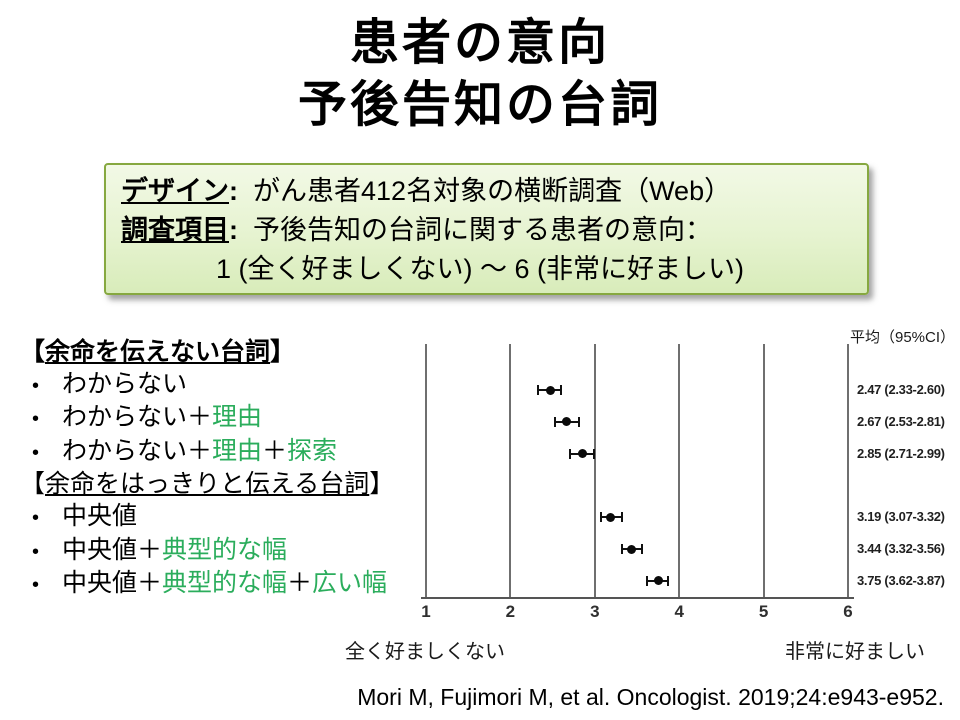 The width and height of the screenshot is (960, 720). Describe the element at coordinates (233, 230) in the screenshot. I see `survey-item-colon: :` at that location.